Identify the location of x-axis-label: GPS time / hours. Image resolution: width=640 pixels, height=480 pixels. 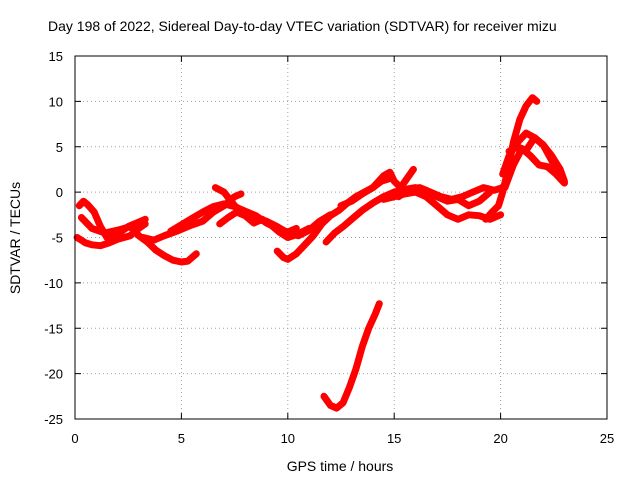
(340, 466).